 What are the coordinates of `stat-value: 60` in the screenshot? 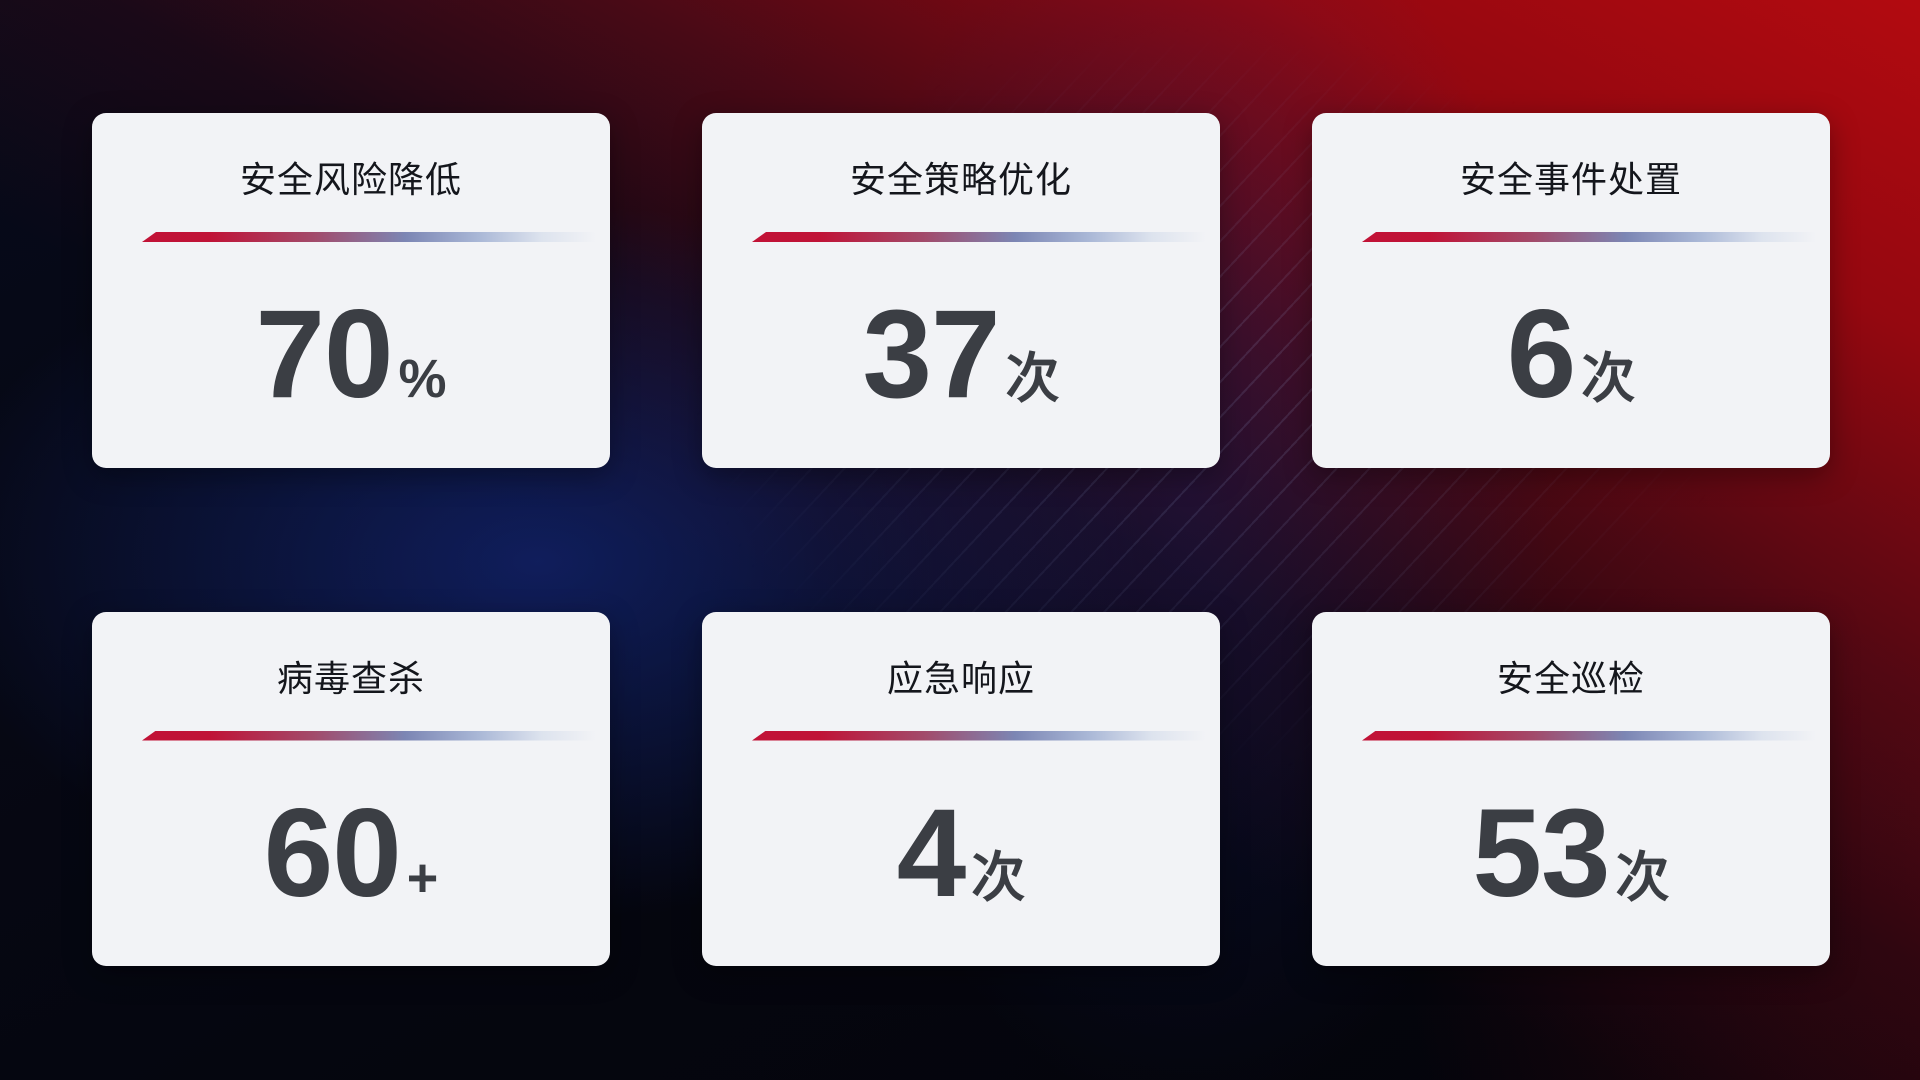 It's located at (332, 853).